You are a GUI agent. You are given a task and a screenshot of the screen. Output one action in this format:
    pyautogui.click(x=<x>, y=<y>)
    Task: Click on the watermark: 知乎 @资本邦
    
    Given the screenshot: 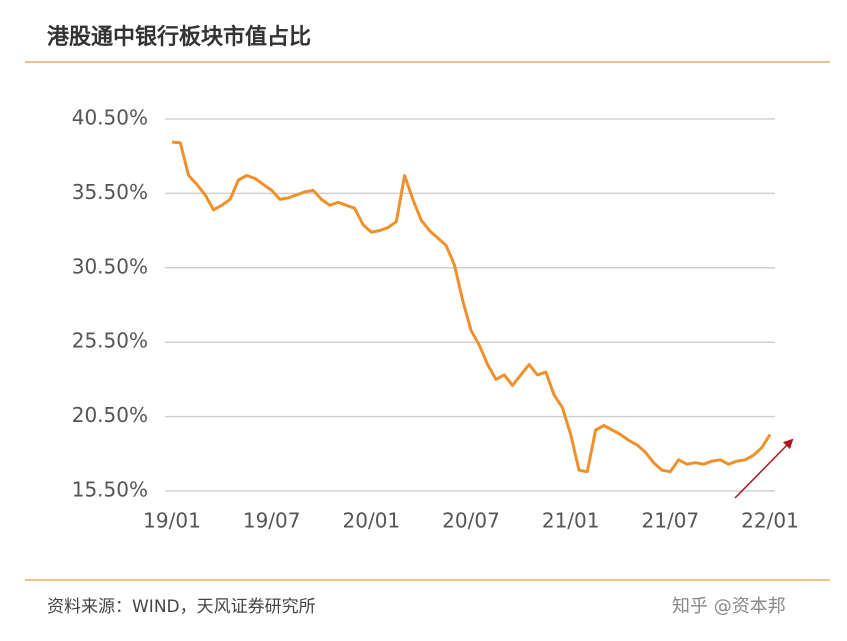 What is the action you would take?
    pyautogui.click(x=729, y=606)
    